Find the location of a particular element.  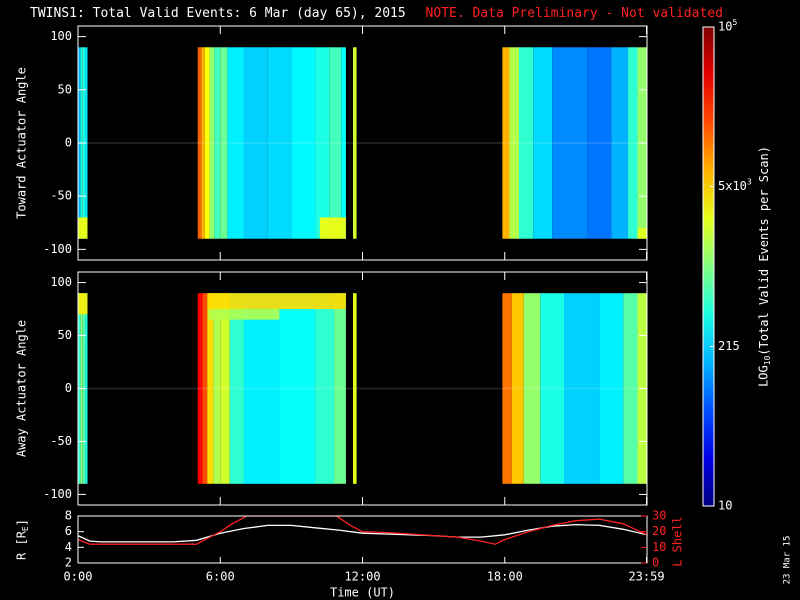

colorbar-tick-label: 105 is located at coordinates (727, 26).